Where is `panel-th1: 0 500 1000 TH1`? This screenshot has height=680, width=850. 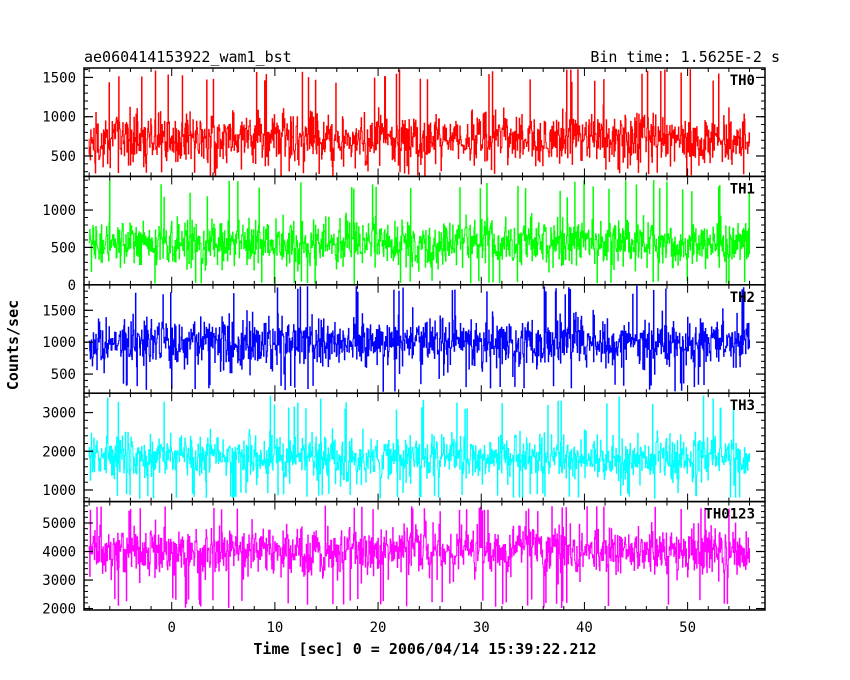 panel-th1: 0 500 1000 TH1 is located at coordinates (404, 234).